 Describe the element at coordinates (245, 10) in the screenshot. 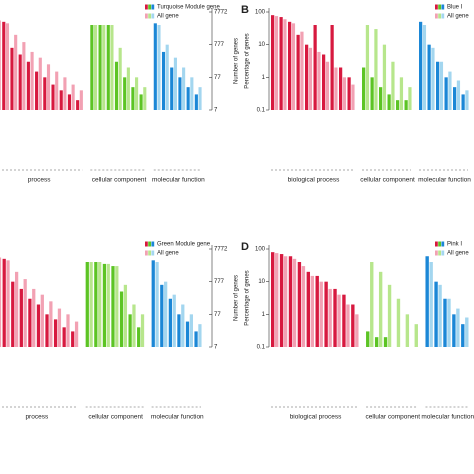

I see `panel-label: B` at that location.